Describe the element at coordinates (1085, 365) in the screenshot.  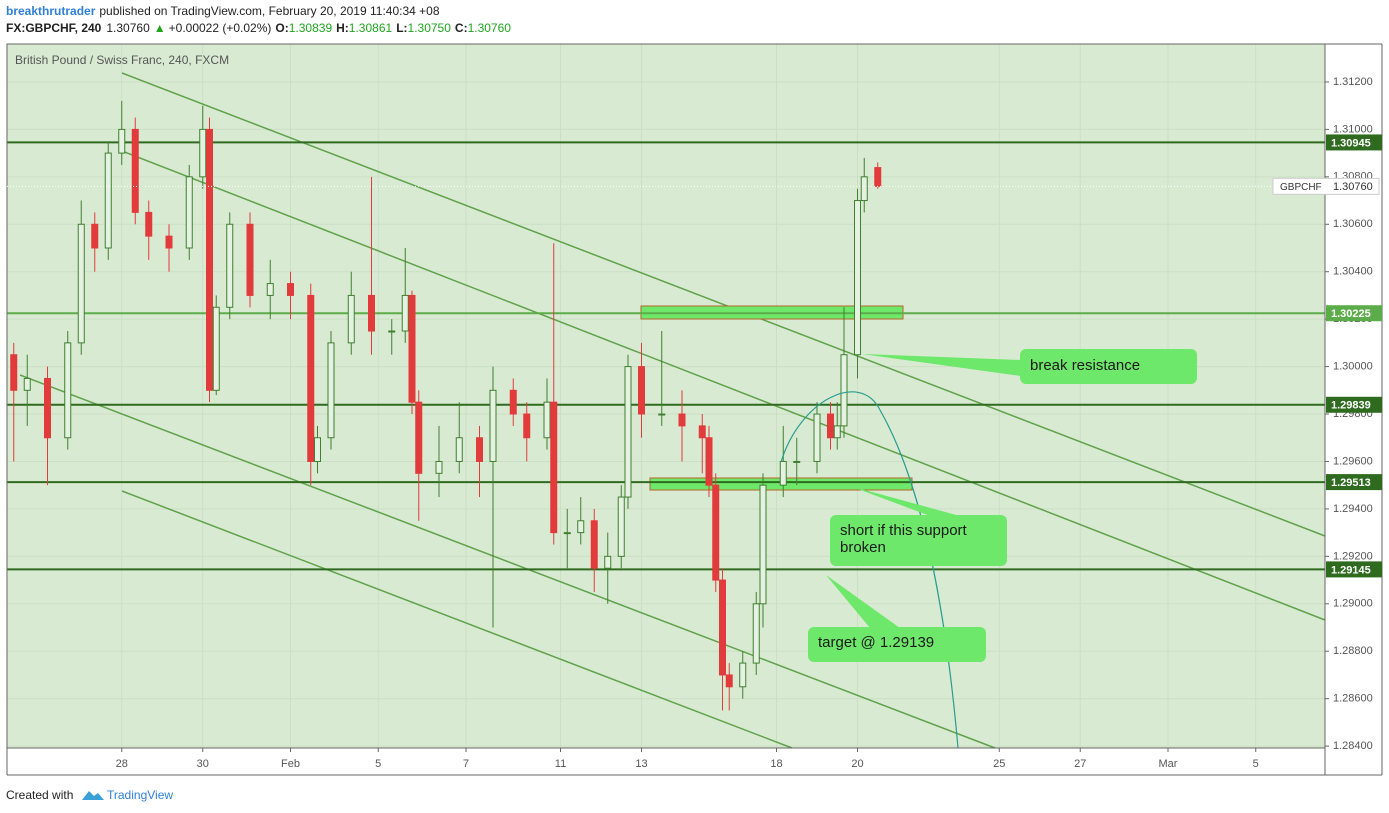
I see `annotation-text: break resistance` at that location.